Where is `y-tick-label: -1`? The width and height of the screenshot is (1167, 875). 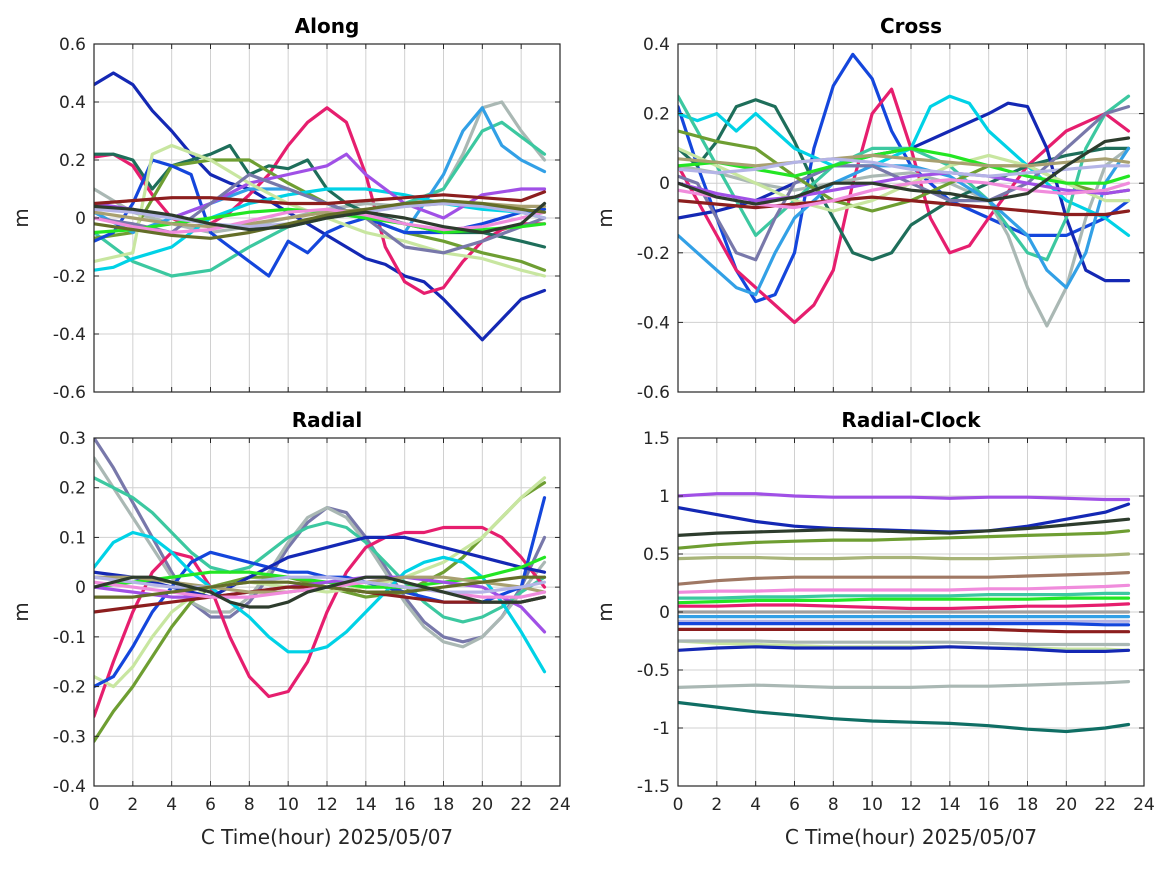 y-tick-label: -1 is located at coordinates (661, 729).